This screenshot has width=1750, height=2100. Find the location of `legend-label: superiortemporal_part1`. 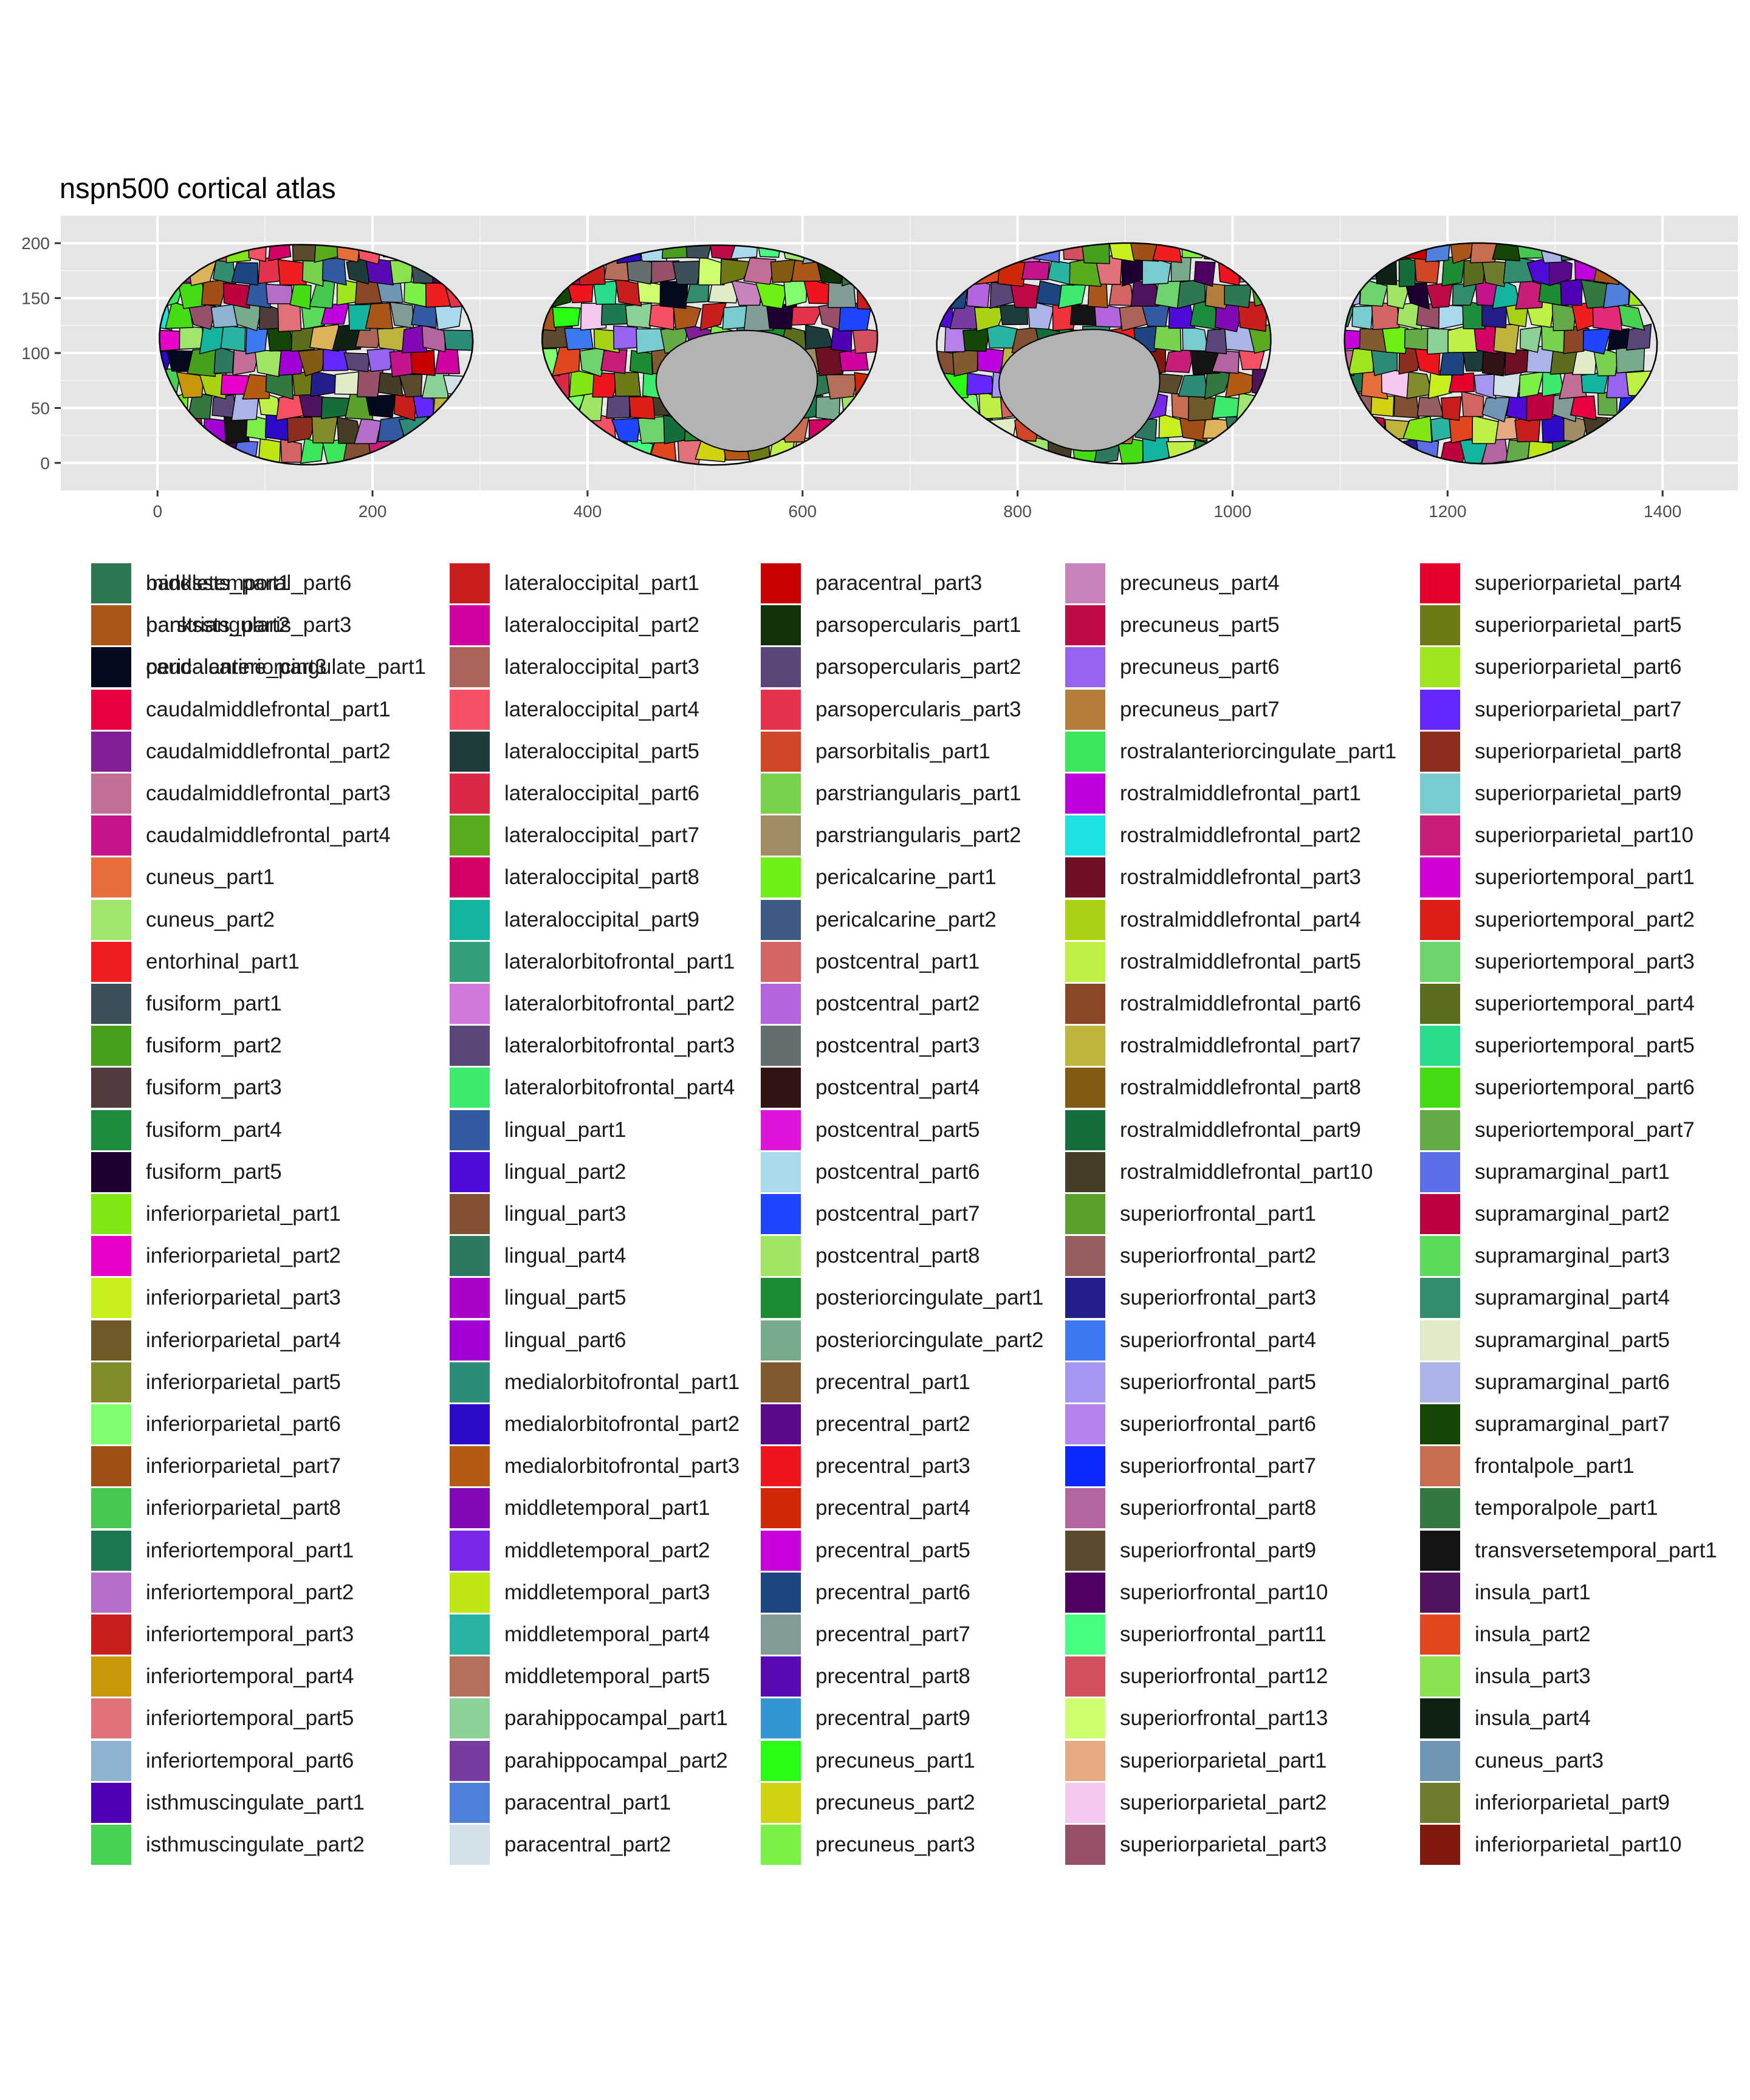

legend-label: superiortemporal_part1 is located at coordinates (1585, 877).